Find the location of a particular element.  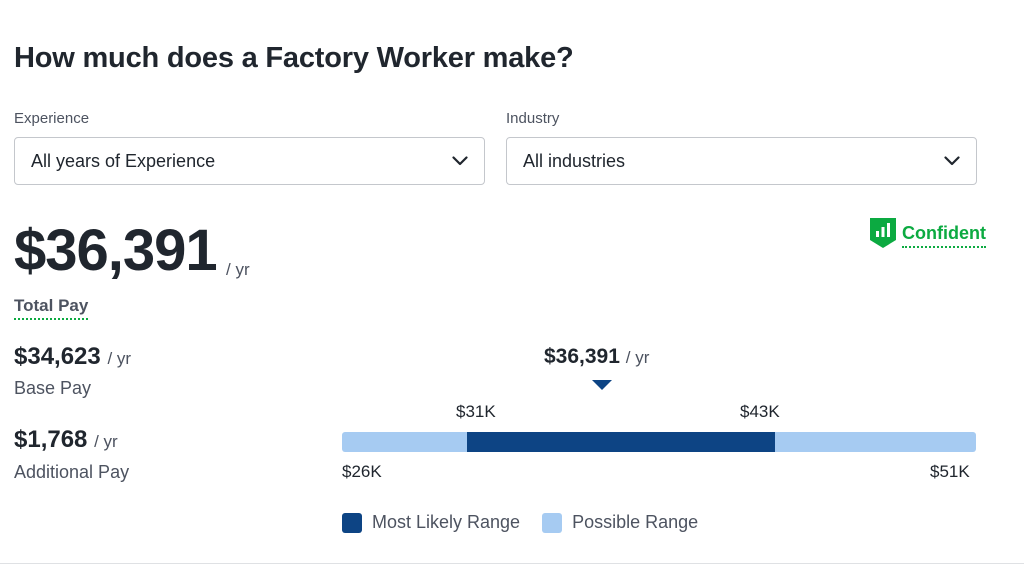

chart-marker-label: $36,391 / yr is located at coordinates (596, 357).